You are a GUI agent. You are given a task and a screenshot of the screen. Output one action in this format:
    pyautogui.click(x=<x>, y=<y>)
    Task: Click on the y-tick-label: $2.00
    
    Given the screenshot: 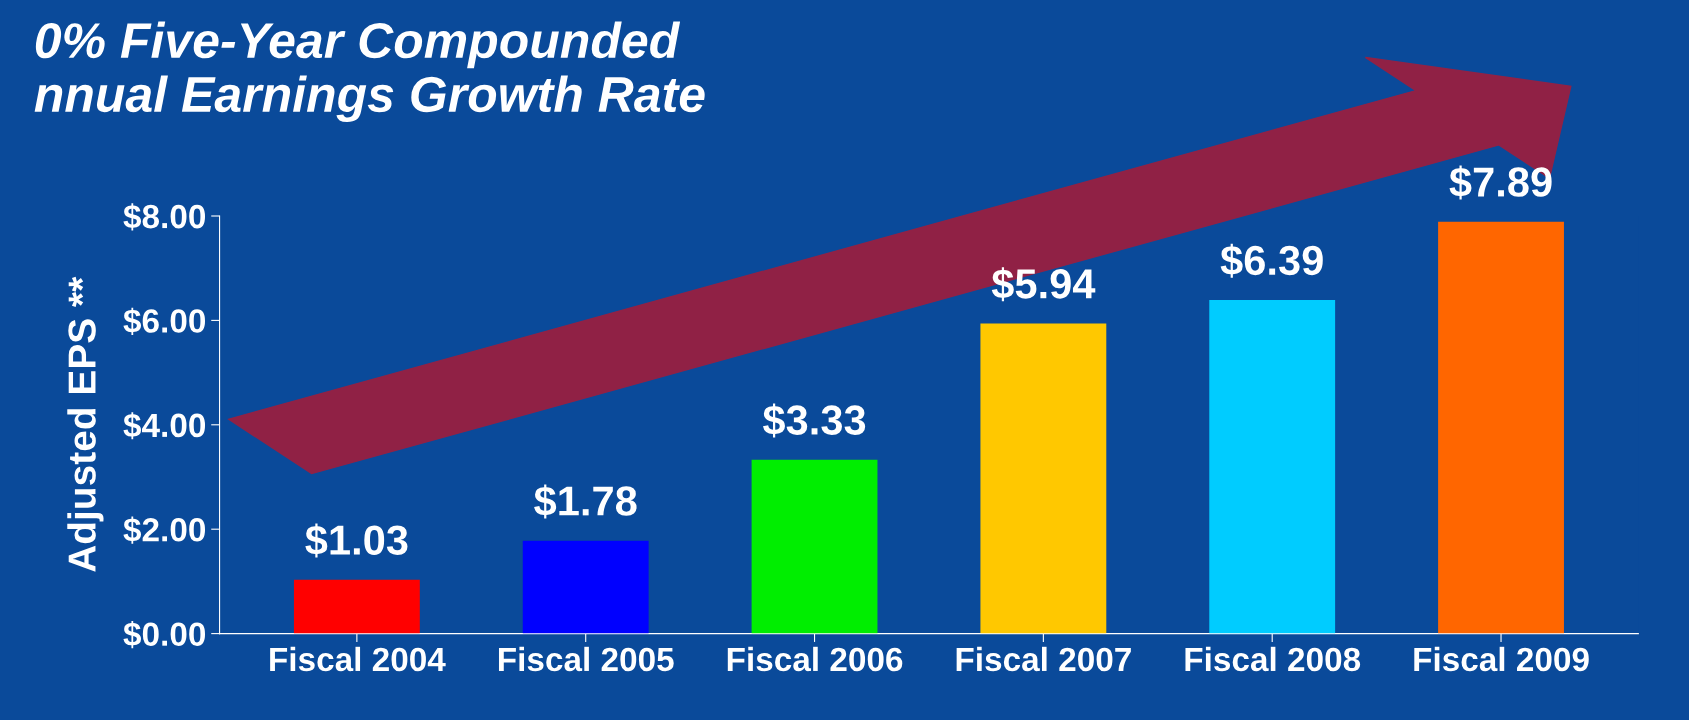 What is the action you would take?
    pyautogui.click(x=164, y=530)
    